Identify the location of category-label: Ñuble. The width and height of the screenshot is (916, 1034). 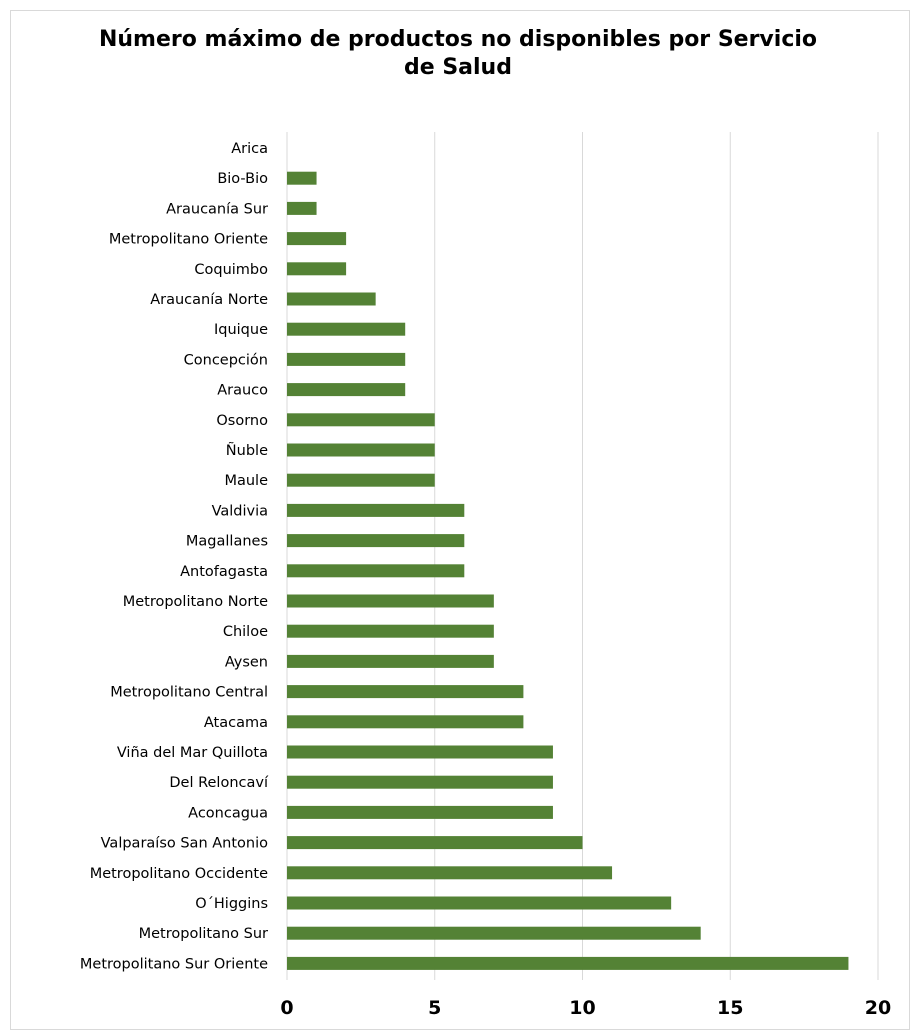
(247, 450).